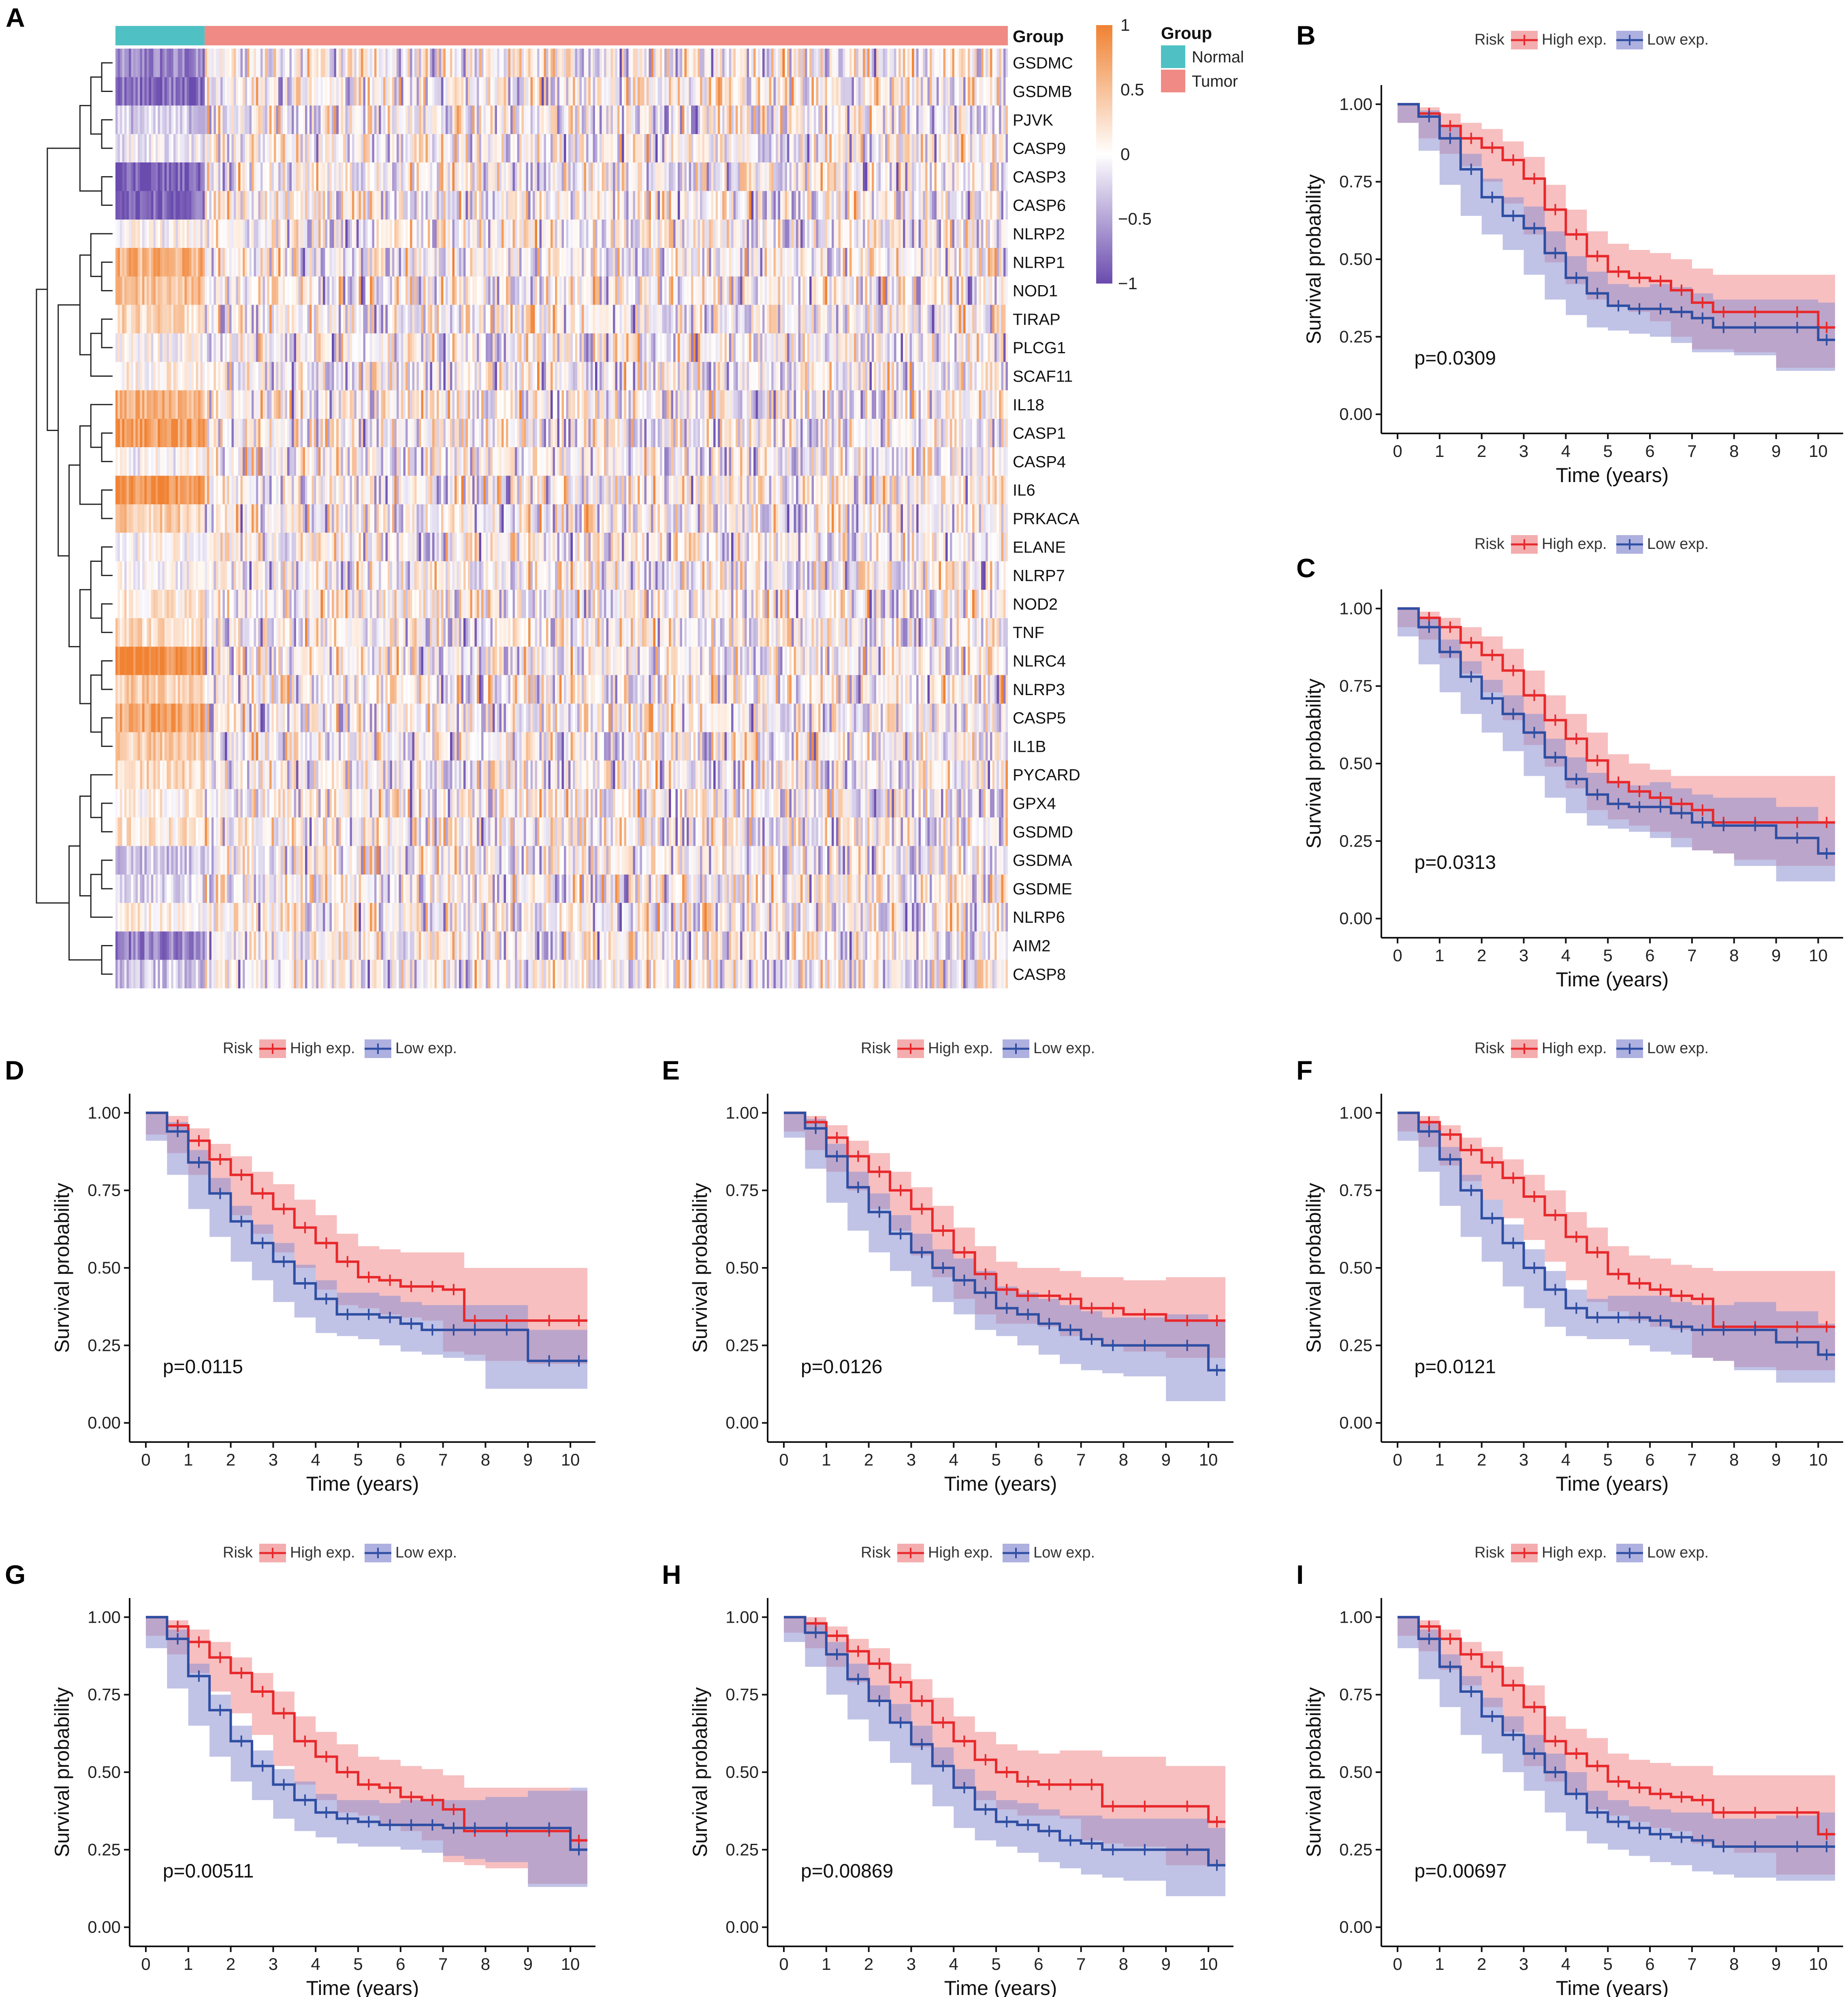 This screenshot has height=1997, width=1848. I want to click on gene-label: TIRAP, so click(1037, 320).